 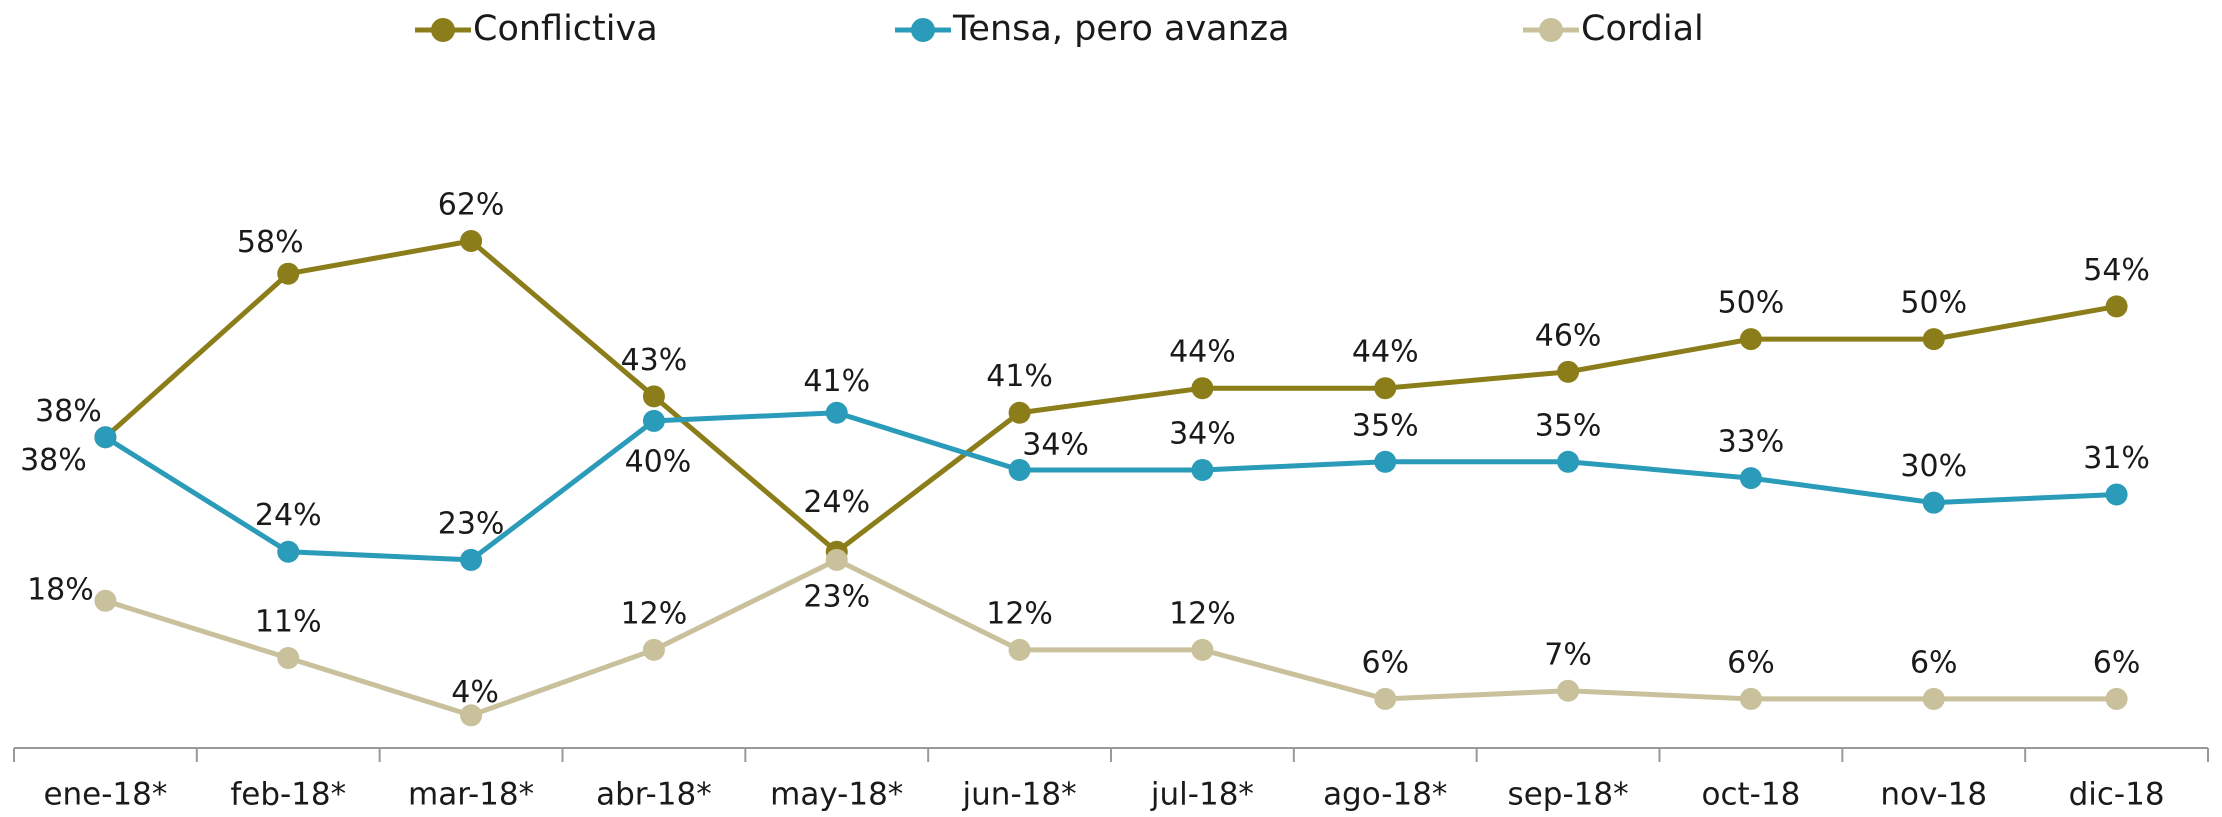 I want to click on data-label: 40%, so click(x=658, y=461).